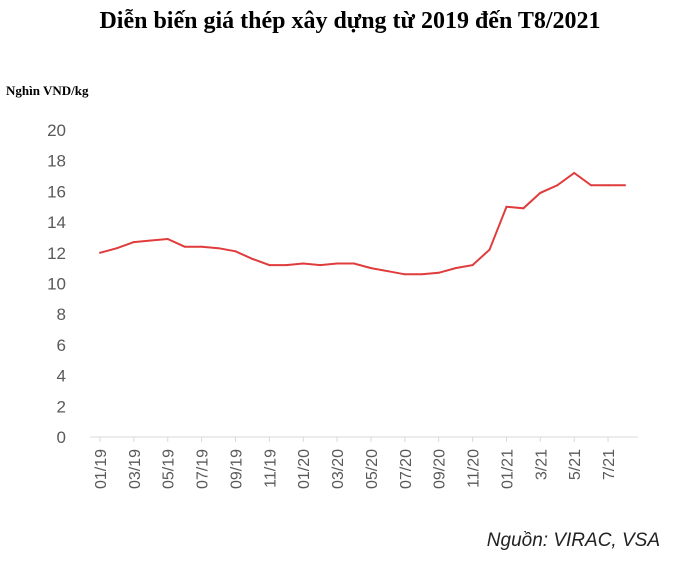 The width and height of the screenshot is (700, 575). I want to click on y-tick-label: 10, so click(56, 284).